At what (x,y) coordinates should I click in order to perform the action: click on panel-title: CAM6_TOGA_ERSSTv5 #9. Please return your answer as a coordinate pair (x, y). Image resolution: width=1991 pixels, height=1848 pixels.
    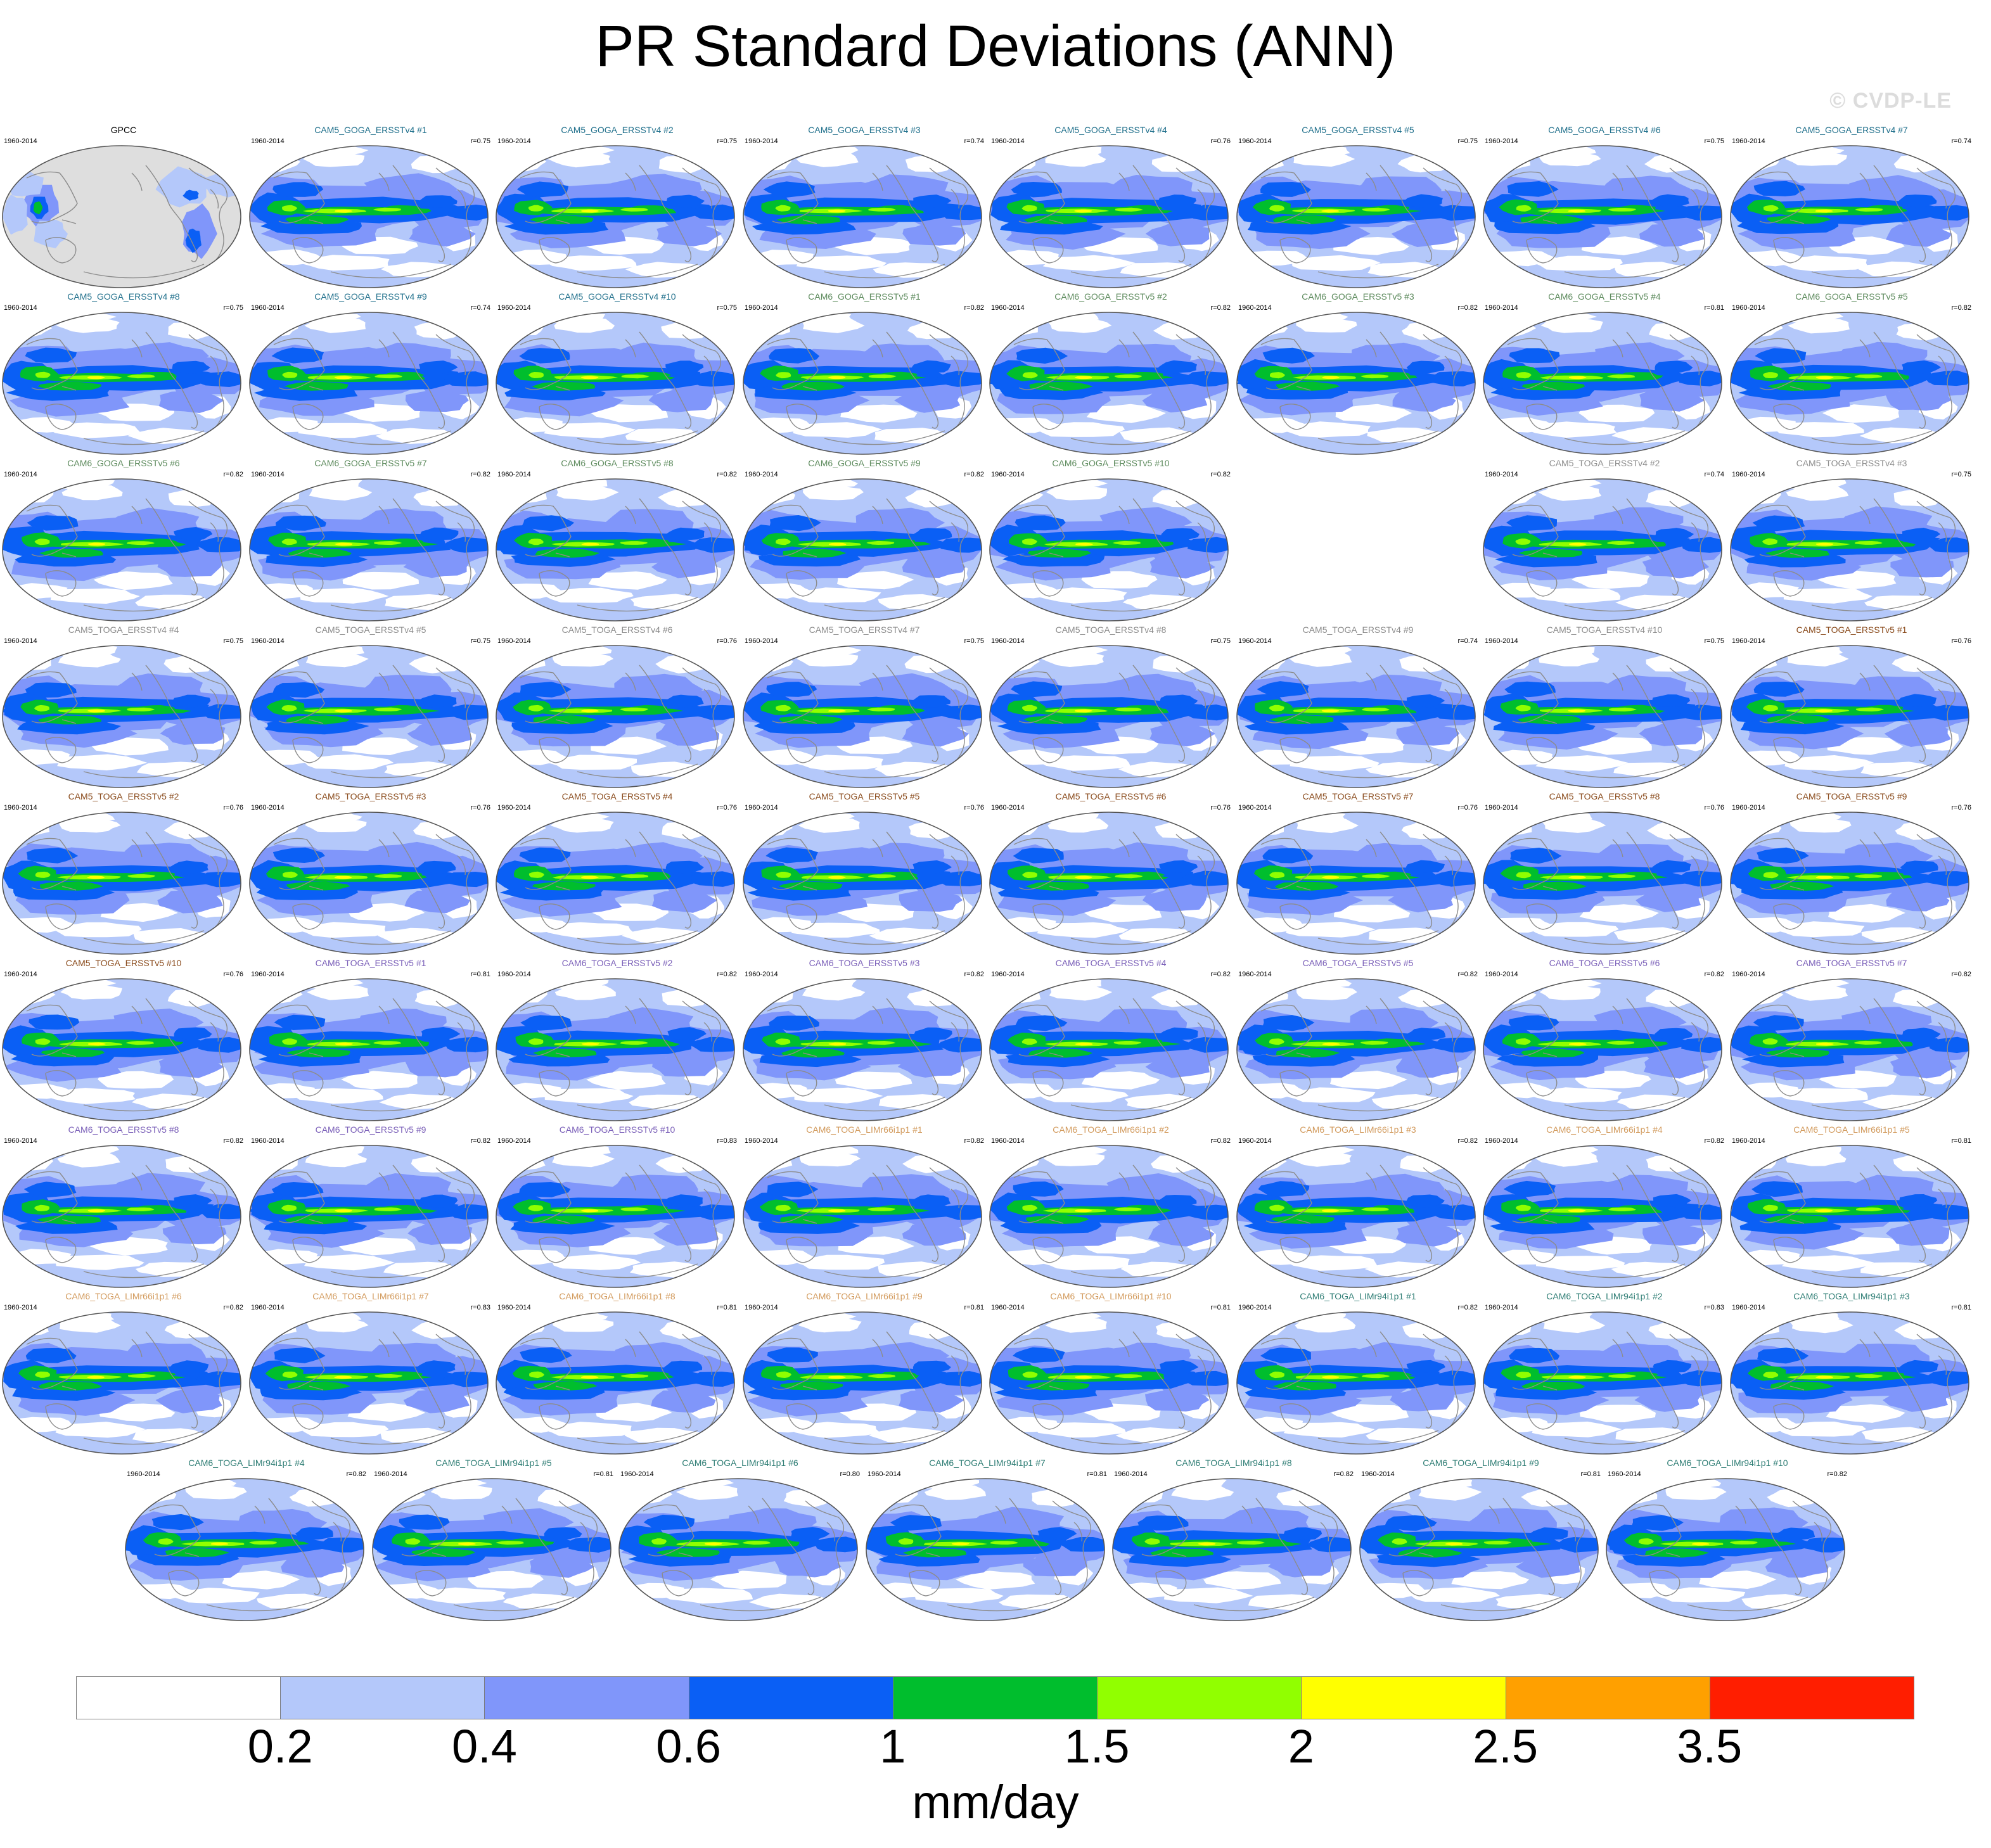
    Looking at the image, I should click on (370, 1130).